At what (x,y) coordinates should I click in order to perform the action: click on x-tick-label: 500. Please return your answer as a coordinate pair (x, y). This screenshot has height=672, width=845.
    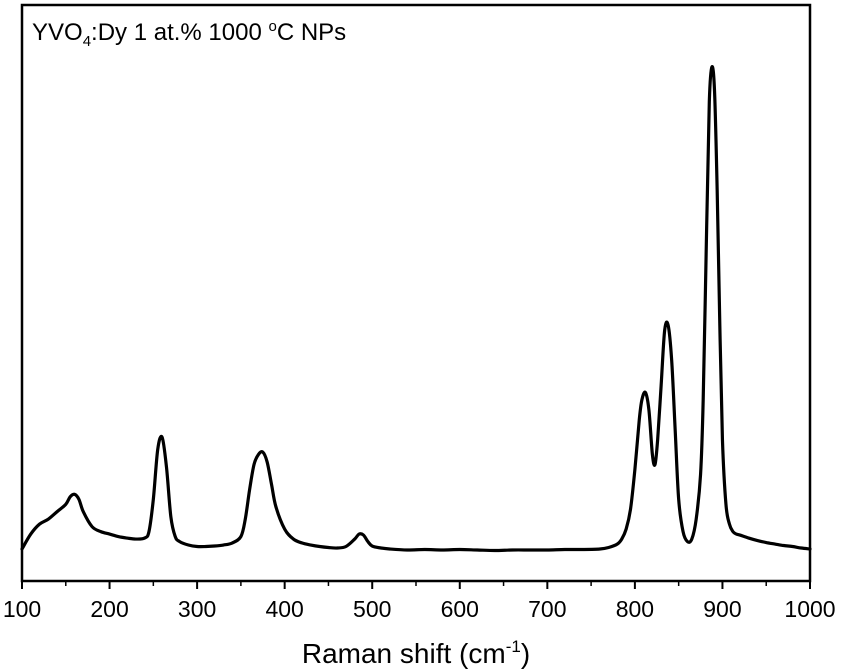
    Looking at the image, I should click on (372, 609).